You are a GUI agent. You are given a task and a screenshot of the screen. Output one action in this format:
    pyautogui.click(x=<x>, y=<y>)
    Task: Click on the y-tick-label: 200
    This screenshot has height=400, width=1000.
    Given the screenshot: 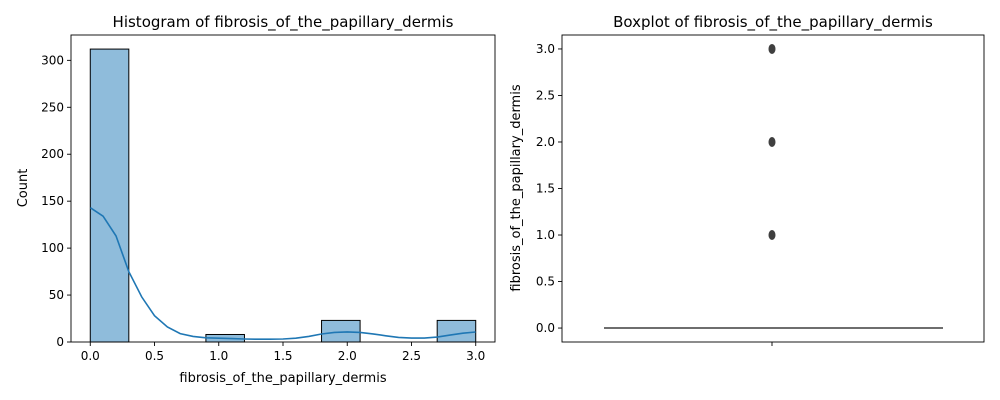 What is the action you would take?
    pyautogui.click(x=52, y=154)
    